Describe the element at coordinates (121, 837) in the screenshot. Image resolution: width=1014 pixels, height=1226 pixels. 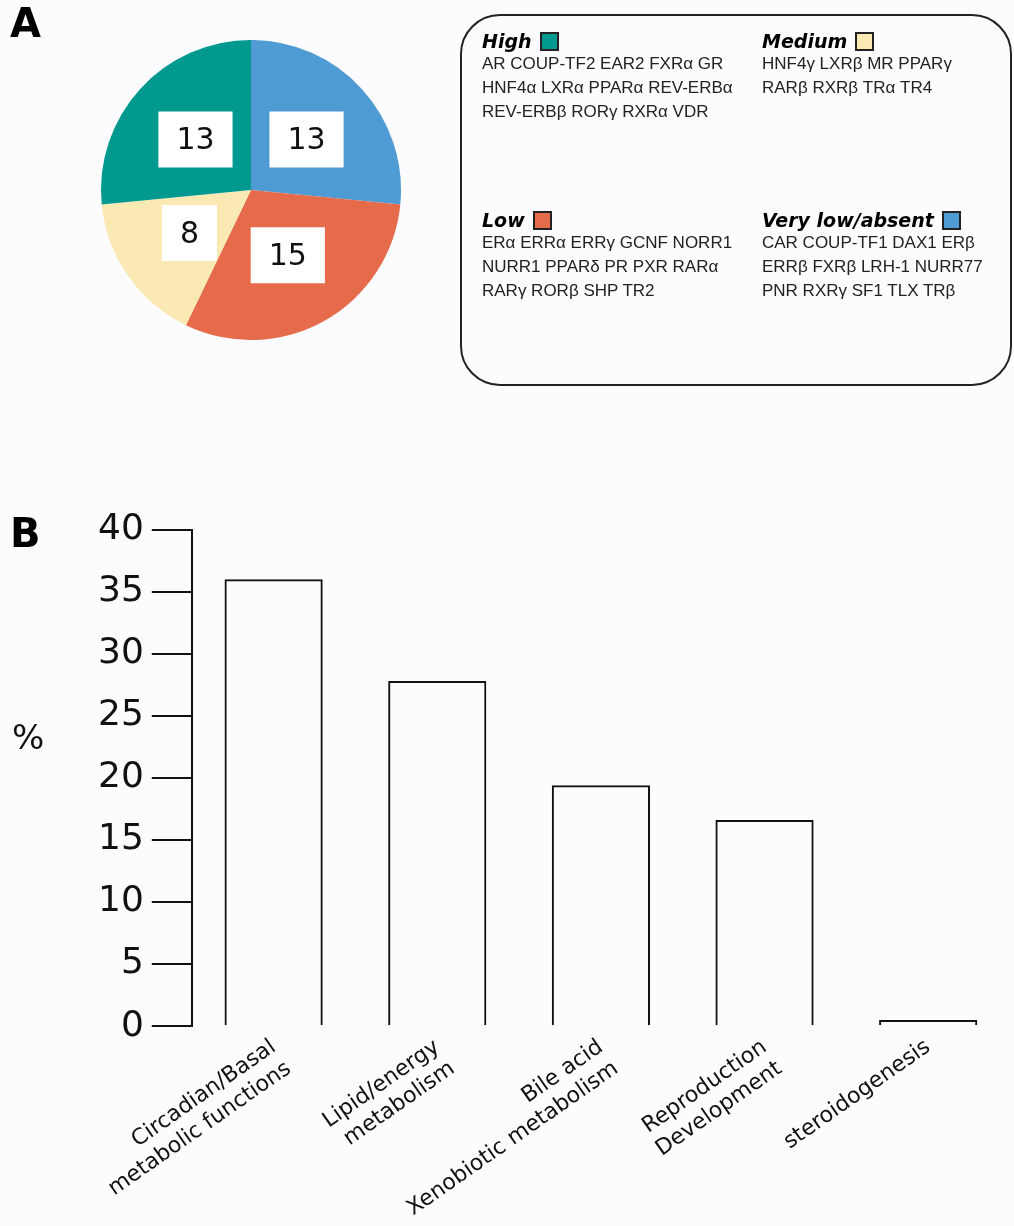
I see `y-tick-label: 15` at that location.